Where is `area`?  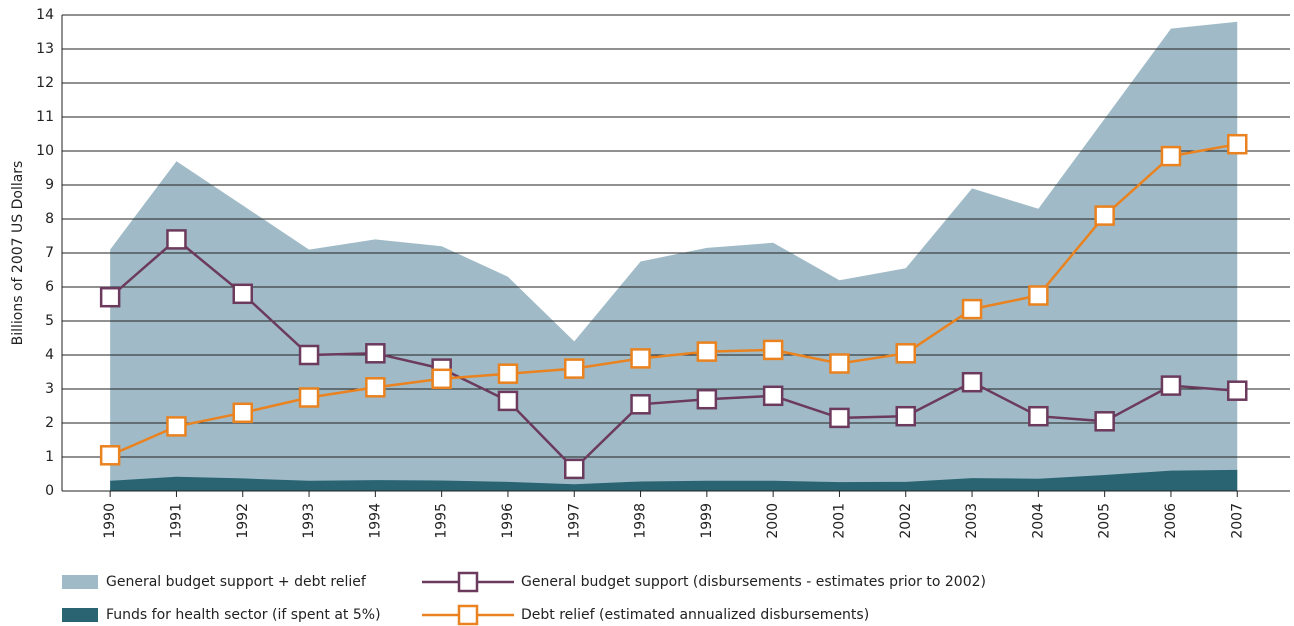 area is located at coordinates (674, 480).